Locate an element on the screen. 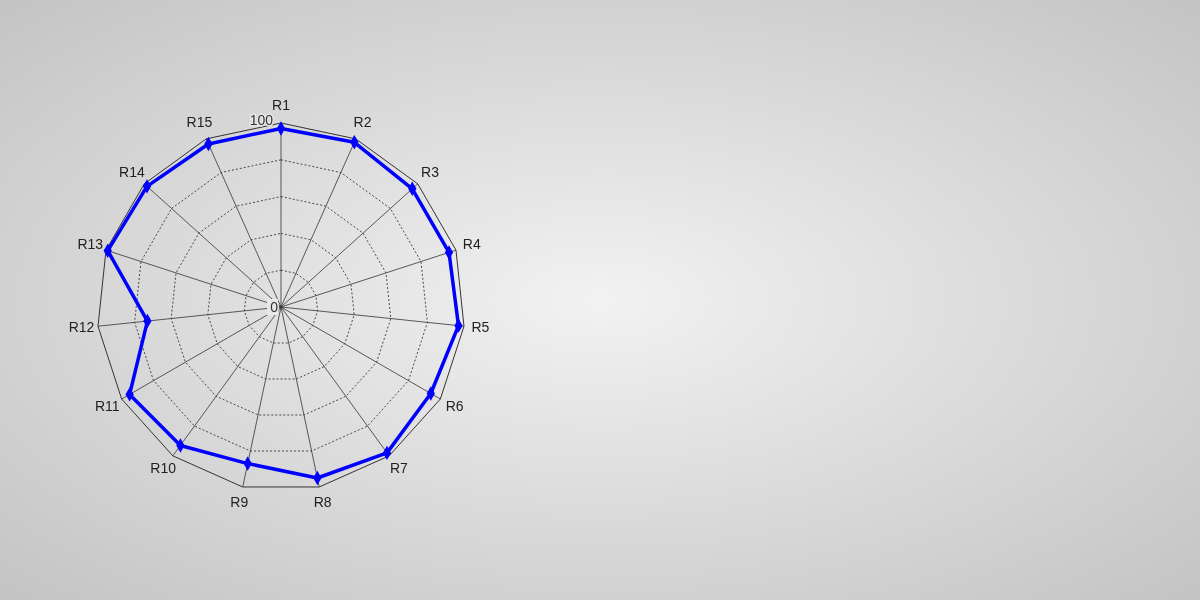 The width and height of the screenshot is (1200, 600). spoke-label: R13 is located at coordinates (90, 243).